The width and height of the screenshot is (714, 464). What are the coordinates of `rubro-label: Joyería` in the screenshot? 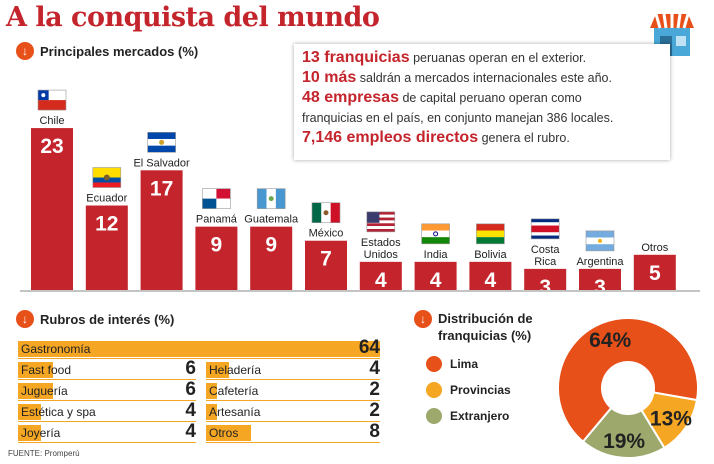 It's located at (41, 433).